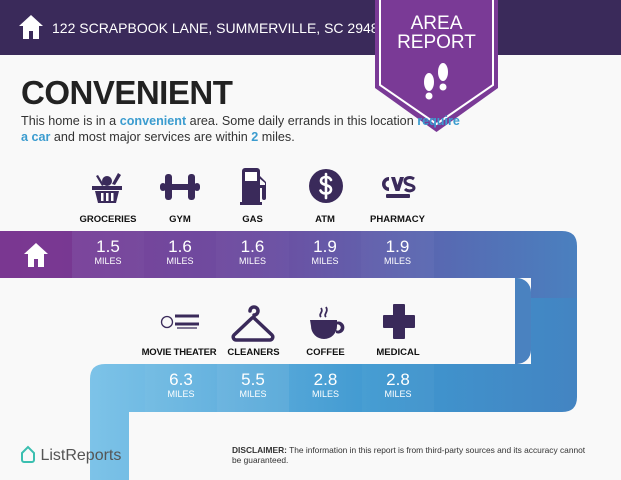  What do you see at coordinates (398, 352) in the screenshot?
I see `label-medical: MEDICAL` at bounding box center [398, 352].